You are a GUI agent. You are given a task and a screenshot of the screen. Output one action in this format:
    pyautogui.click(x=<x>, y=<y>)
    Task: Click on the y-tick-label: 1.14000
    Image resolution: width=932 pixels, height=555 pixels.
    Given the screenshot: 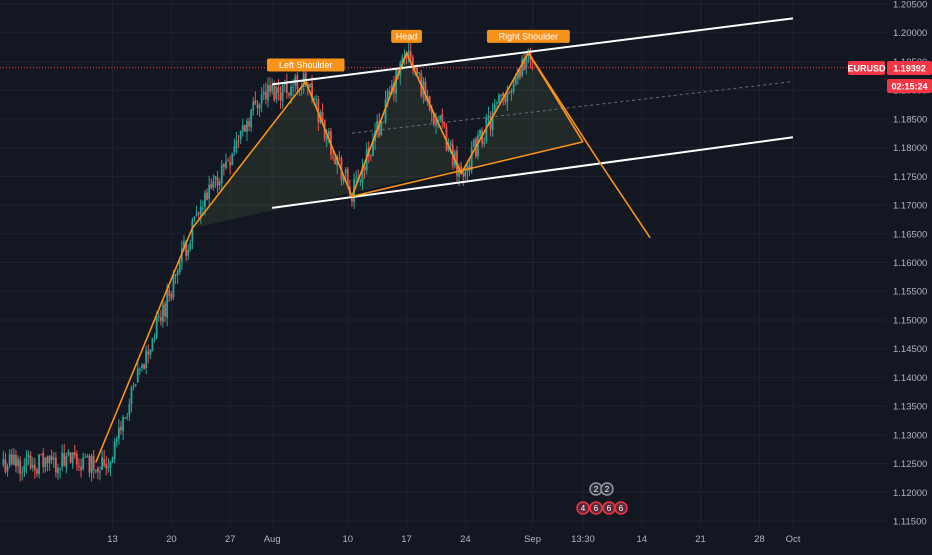 What is the action you would take?
    pyautogui.click(x=910, y=378)
    